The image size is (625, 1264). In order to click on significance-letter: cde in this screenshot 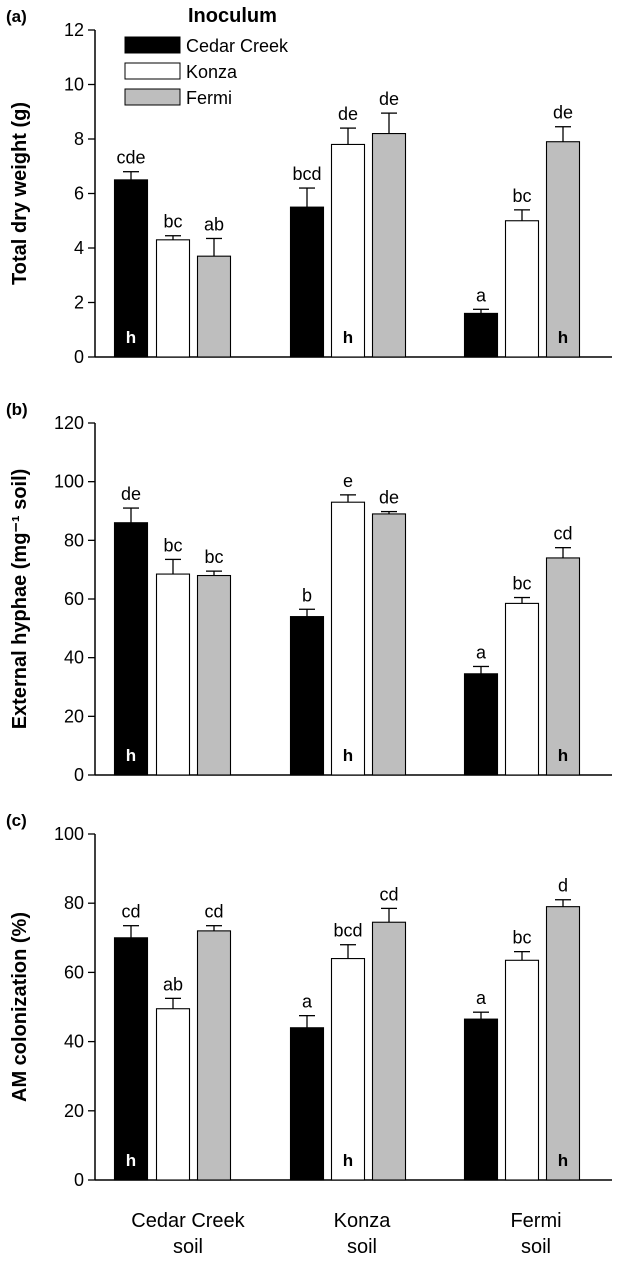, I will do `click(130, 158)`.